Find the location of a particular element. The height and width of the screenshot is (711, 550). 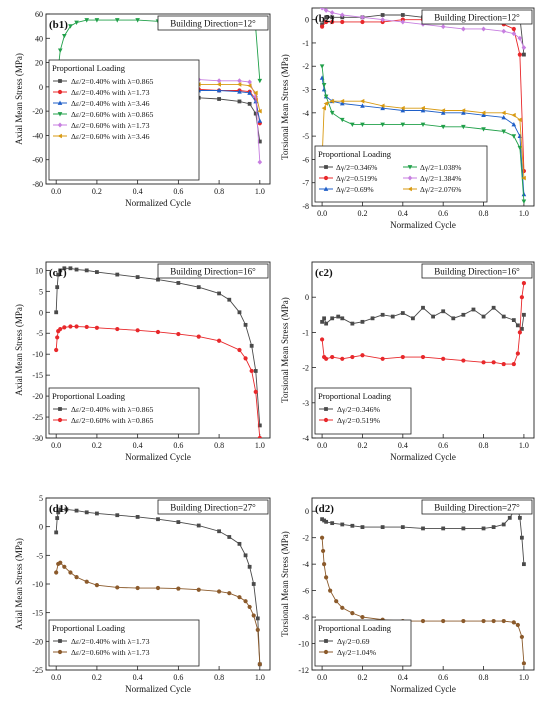

y-tick-label: -60 is located at coordinates (37, 160).